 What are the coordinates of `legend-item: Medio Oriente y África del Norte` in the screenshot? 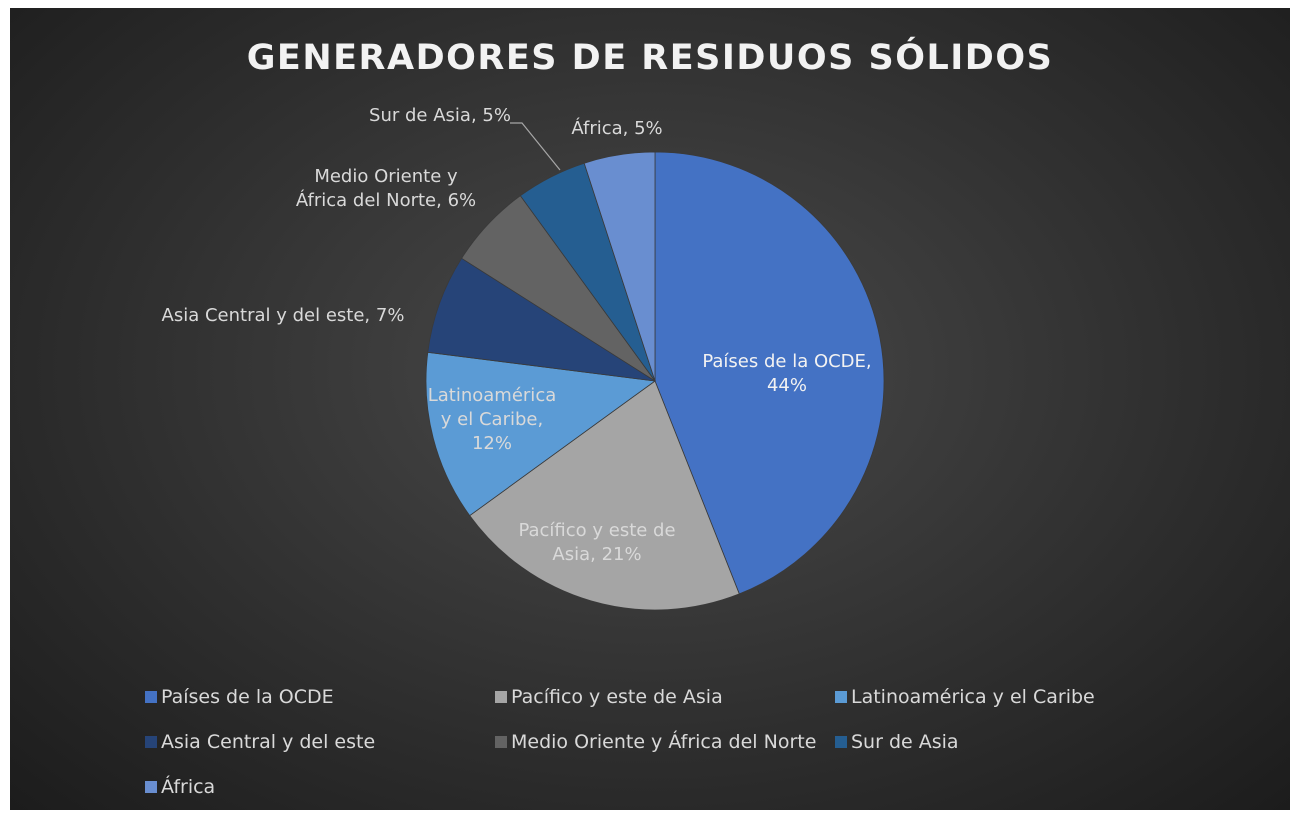 It's located at (655, 742).